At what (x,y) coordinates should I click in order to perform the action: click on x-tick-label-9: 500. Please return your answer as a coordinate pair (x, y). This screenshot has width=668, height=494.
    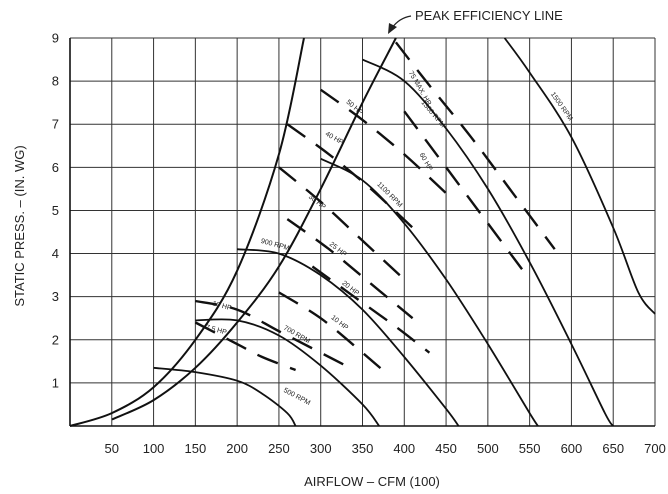
    Looking at the image, I should click on (488, 448).